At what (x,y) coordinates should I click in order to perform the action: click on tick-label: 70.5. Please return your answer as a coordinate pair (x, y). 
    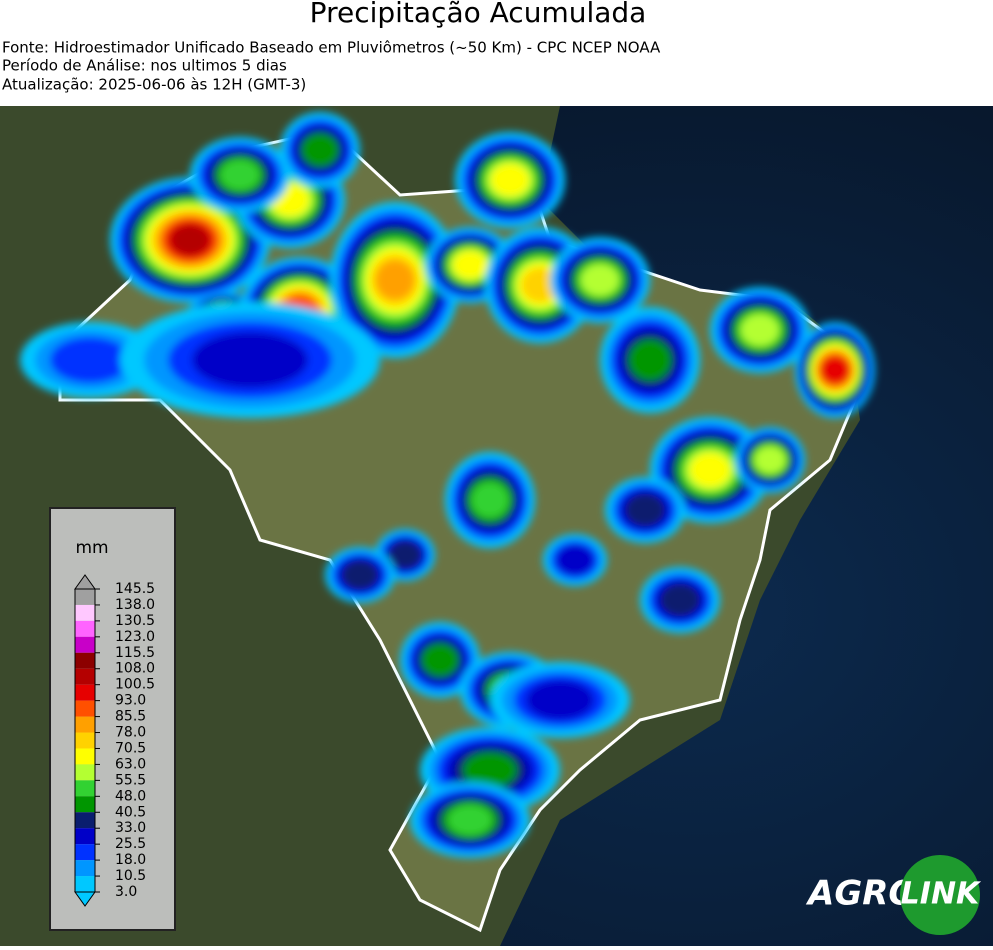
    Looking at the image, I should click on (130, 748).